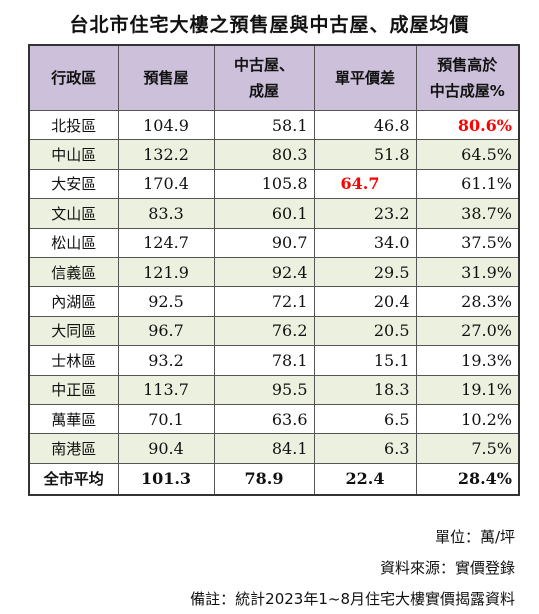  I want to click on pct-cell: 7.5%, so click(467, 448).